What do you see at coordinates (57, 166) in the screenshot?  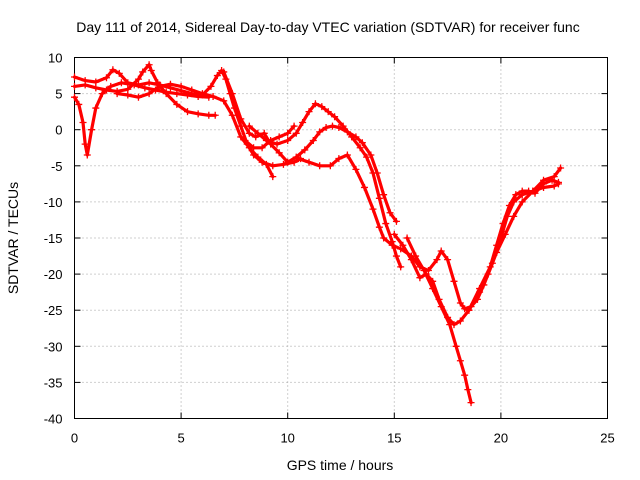 I see `y-tick-label: -5` at bounding box center [57, 166].